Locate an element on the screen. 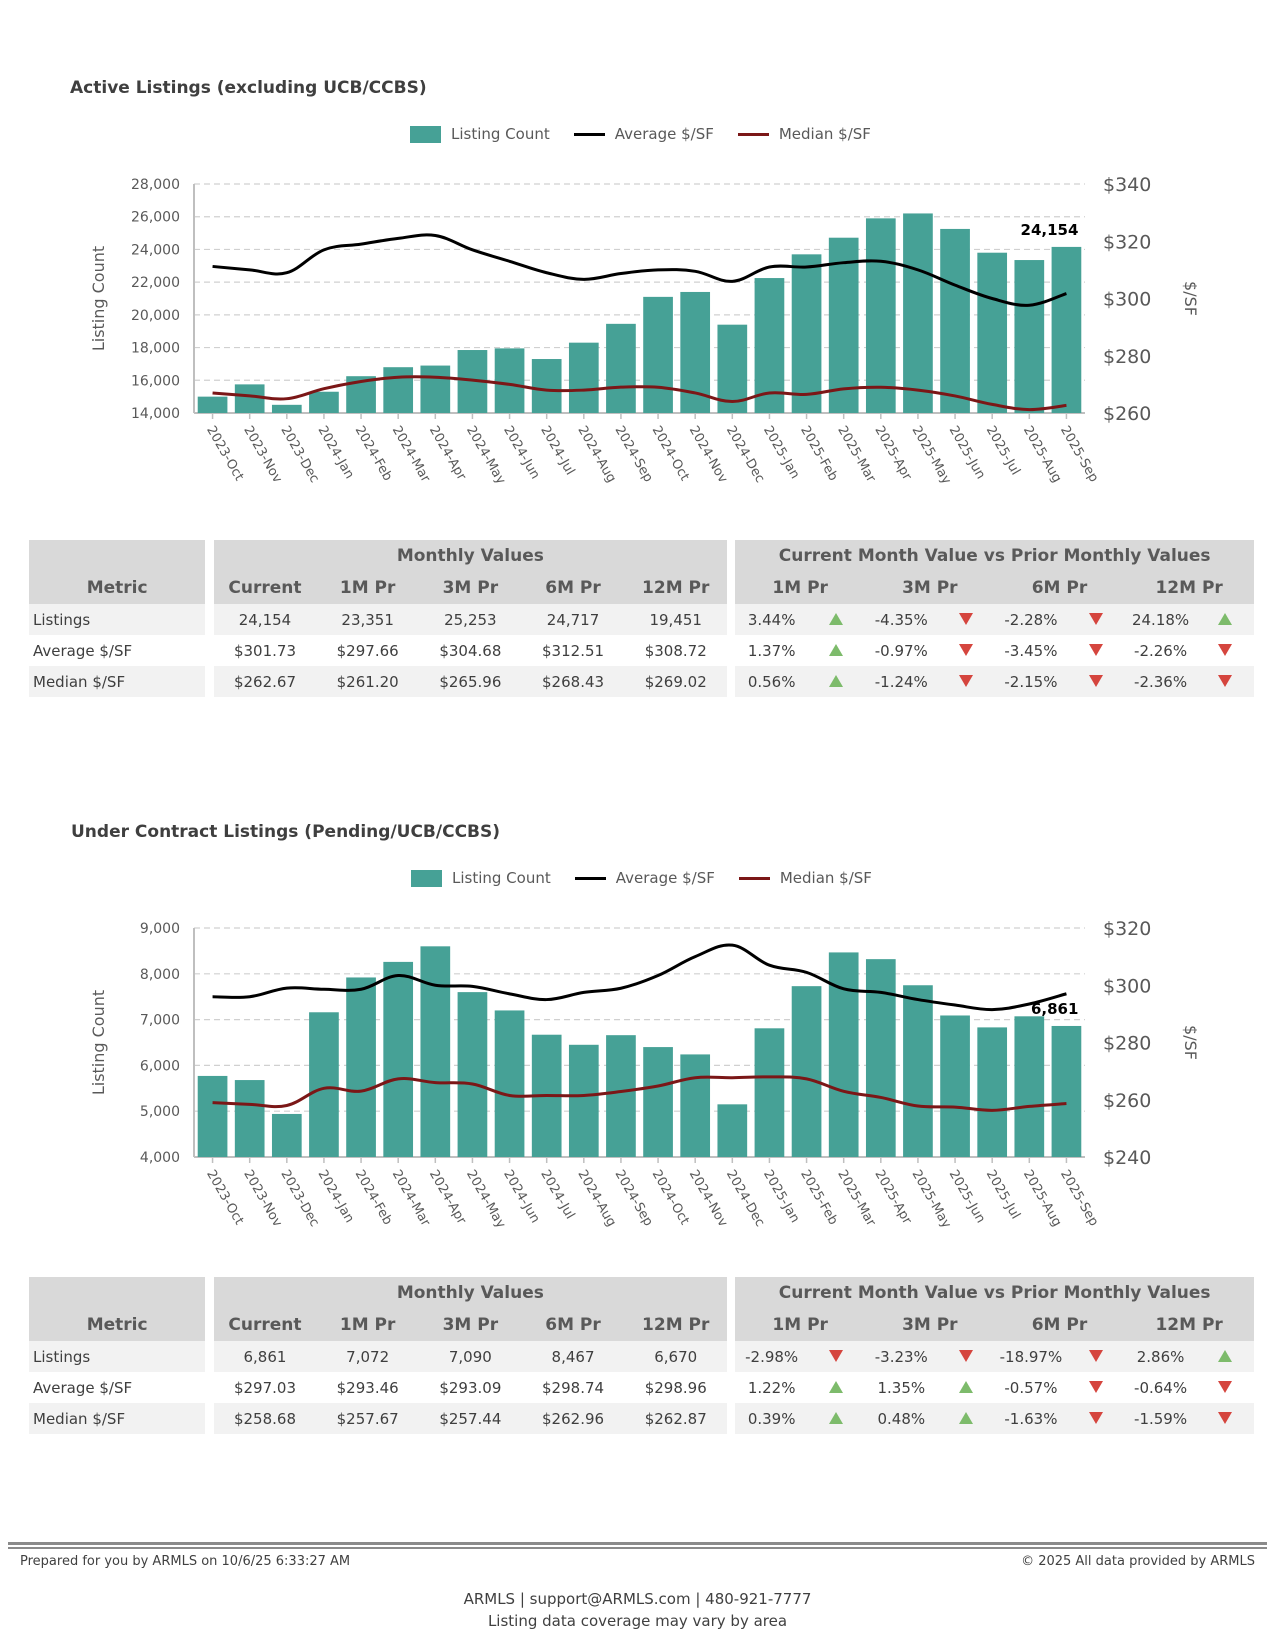  value-cell: $312.51 is located at coordinates (573, 650).